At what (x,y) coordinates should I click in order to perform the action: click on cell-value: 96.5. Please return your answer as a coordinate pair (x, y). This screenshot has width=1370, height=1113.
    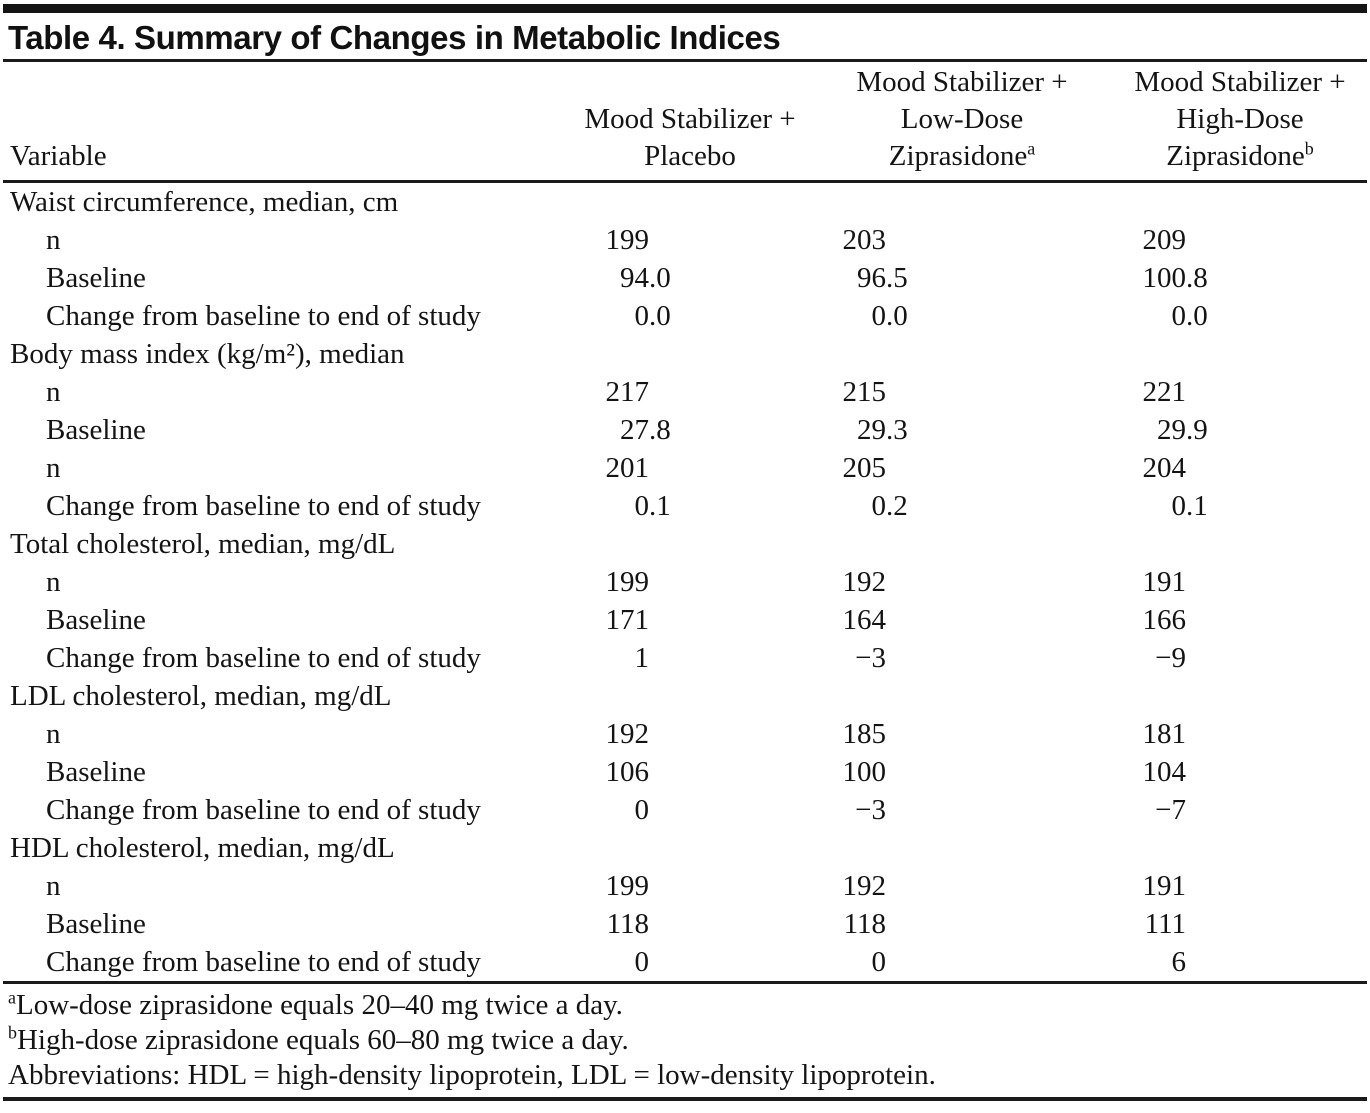
    Looking at the image, I should click on (882, 278).